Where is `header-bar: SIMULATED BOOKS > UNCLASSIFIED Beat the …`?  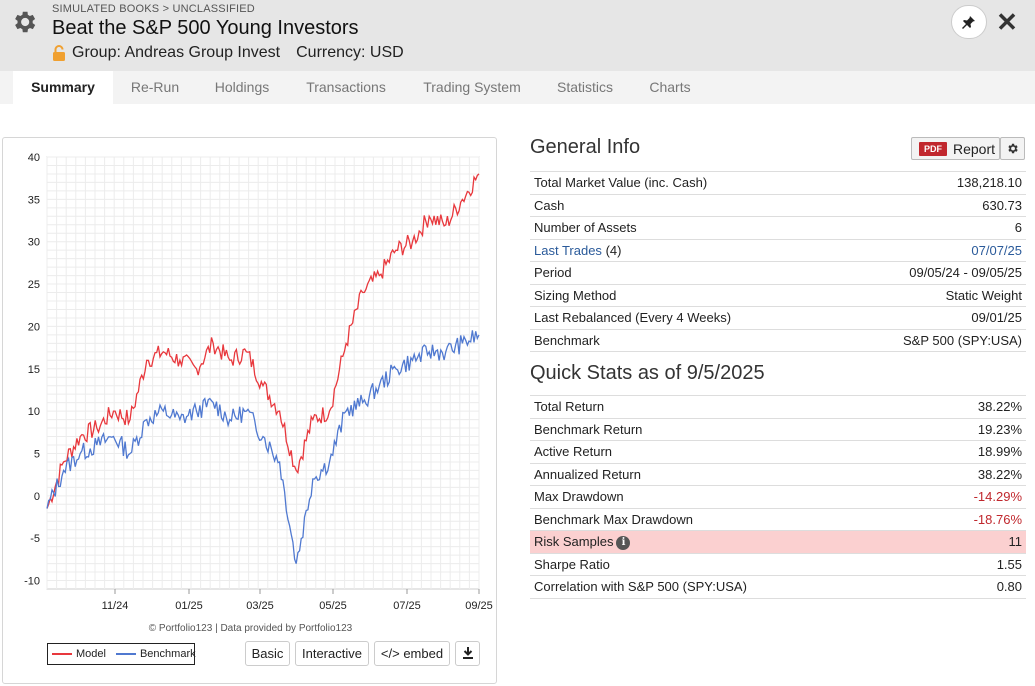 header-bar: SIMULATED BOOKS > UNCLASSIFIED Beat the … is located at coordinates (517, 35).